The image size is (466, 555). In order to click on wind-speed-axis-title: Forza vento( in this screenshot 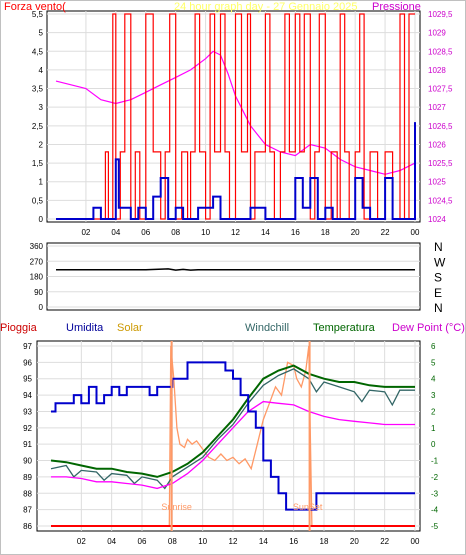, I will do `click(35, 7)`.